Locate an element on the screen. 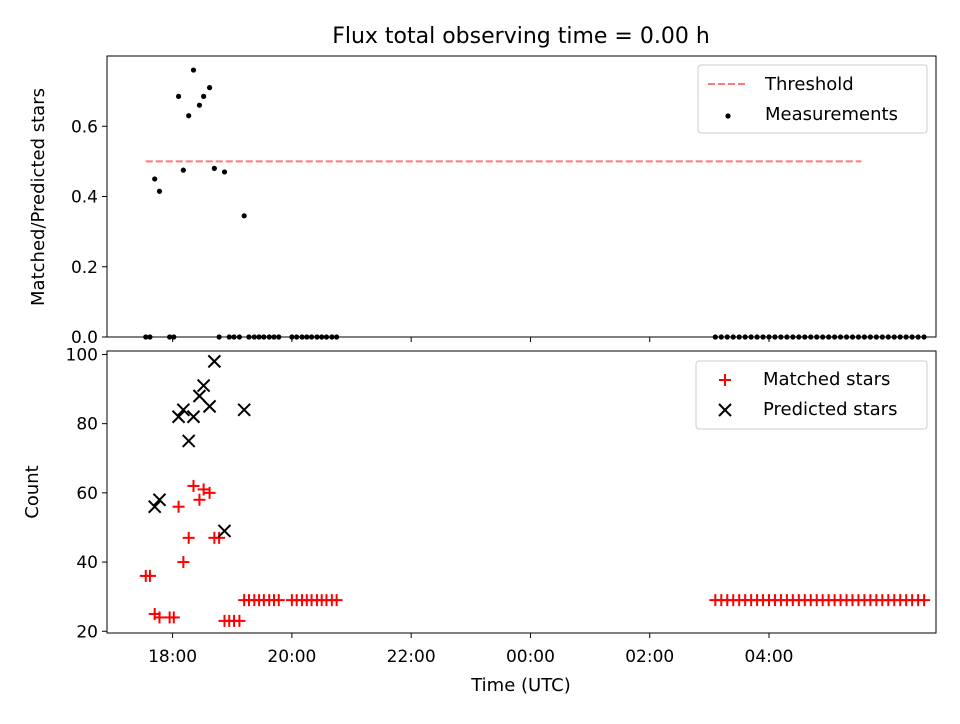 Image resolution: width=960 pixels, height=724 pixels. legend-predicted-swatch is located at coordinates (725, 410).